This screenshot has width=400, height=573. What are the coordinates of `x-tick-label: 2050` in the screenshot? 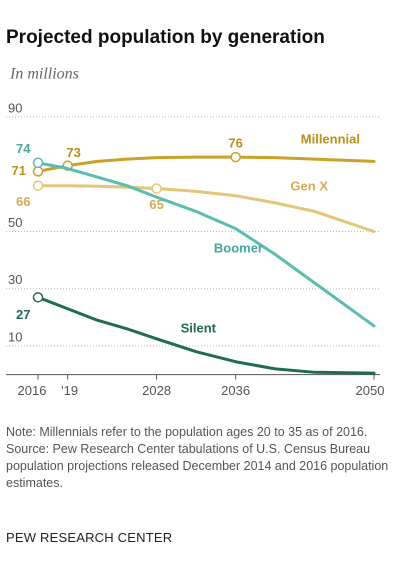 It's located at (370, 390).